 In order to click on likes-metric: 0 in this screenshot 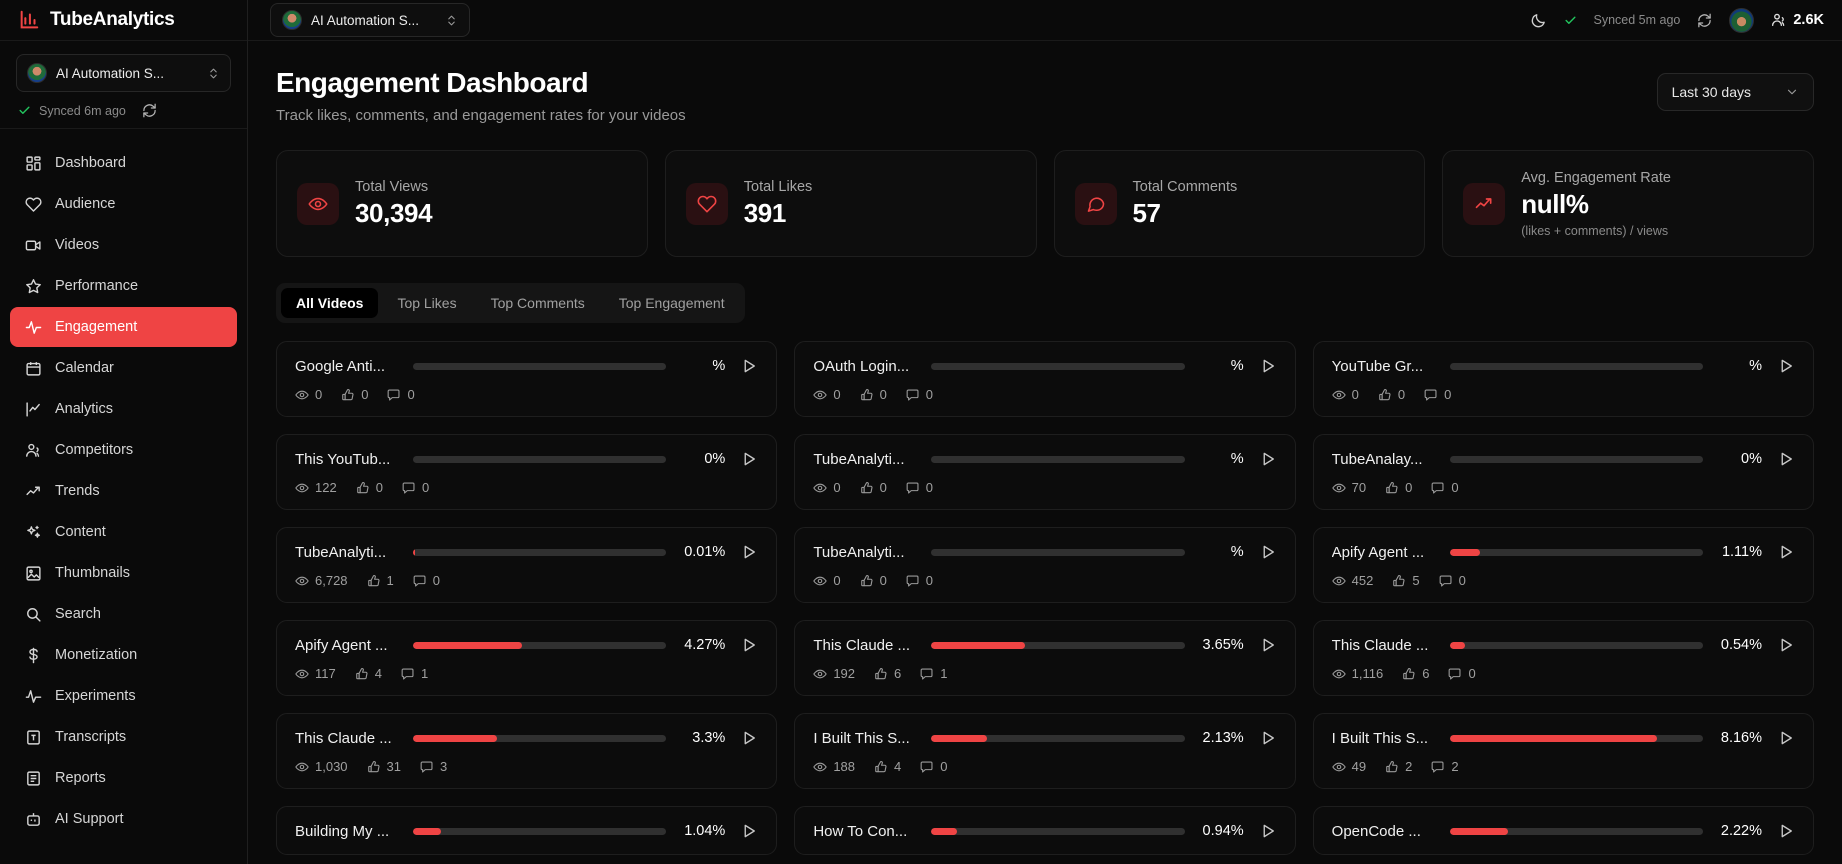, I will do `click(873, 580)`.